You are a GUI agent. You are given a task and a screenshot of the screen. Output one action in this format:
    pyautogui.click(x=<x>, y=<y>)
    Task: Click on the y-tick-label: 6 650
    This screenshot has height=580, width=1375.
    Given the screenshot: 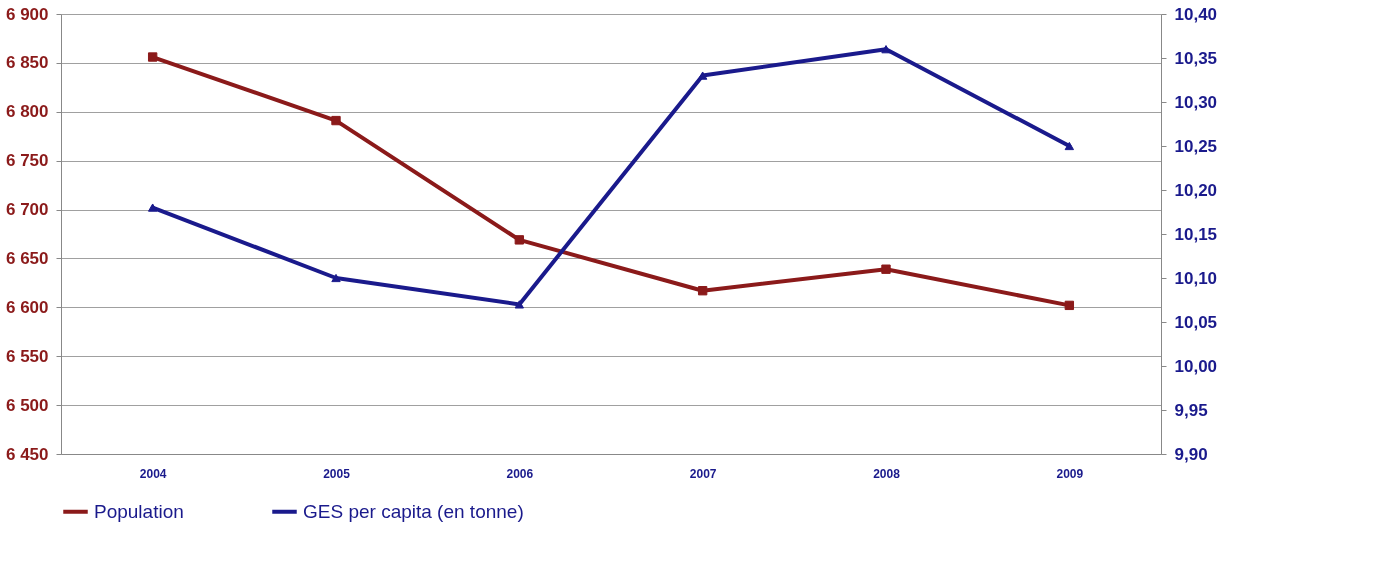 What is the action you would take?
    pyautogui.click(x=27, y=258)
    